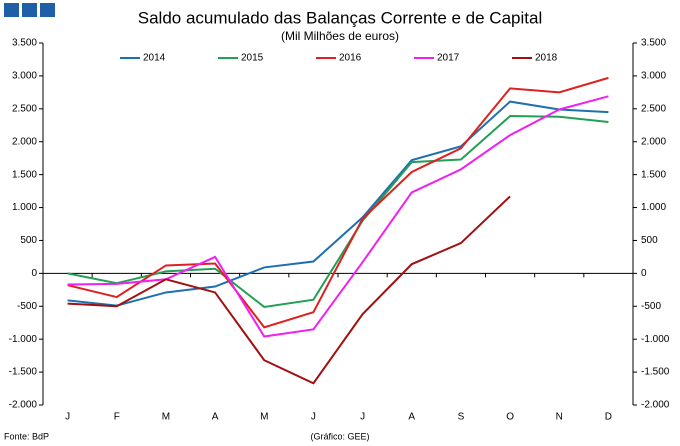 The image size is (680, 446). What do you see at coordinates (24, 76) in the screenshot?
I see `y-tick-label: 3.000` at bounding box center [24, 76].